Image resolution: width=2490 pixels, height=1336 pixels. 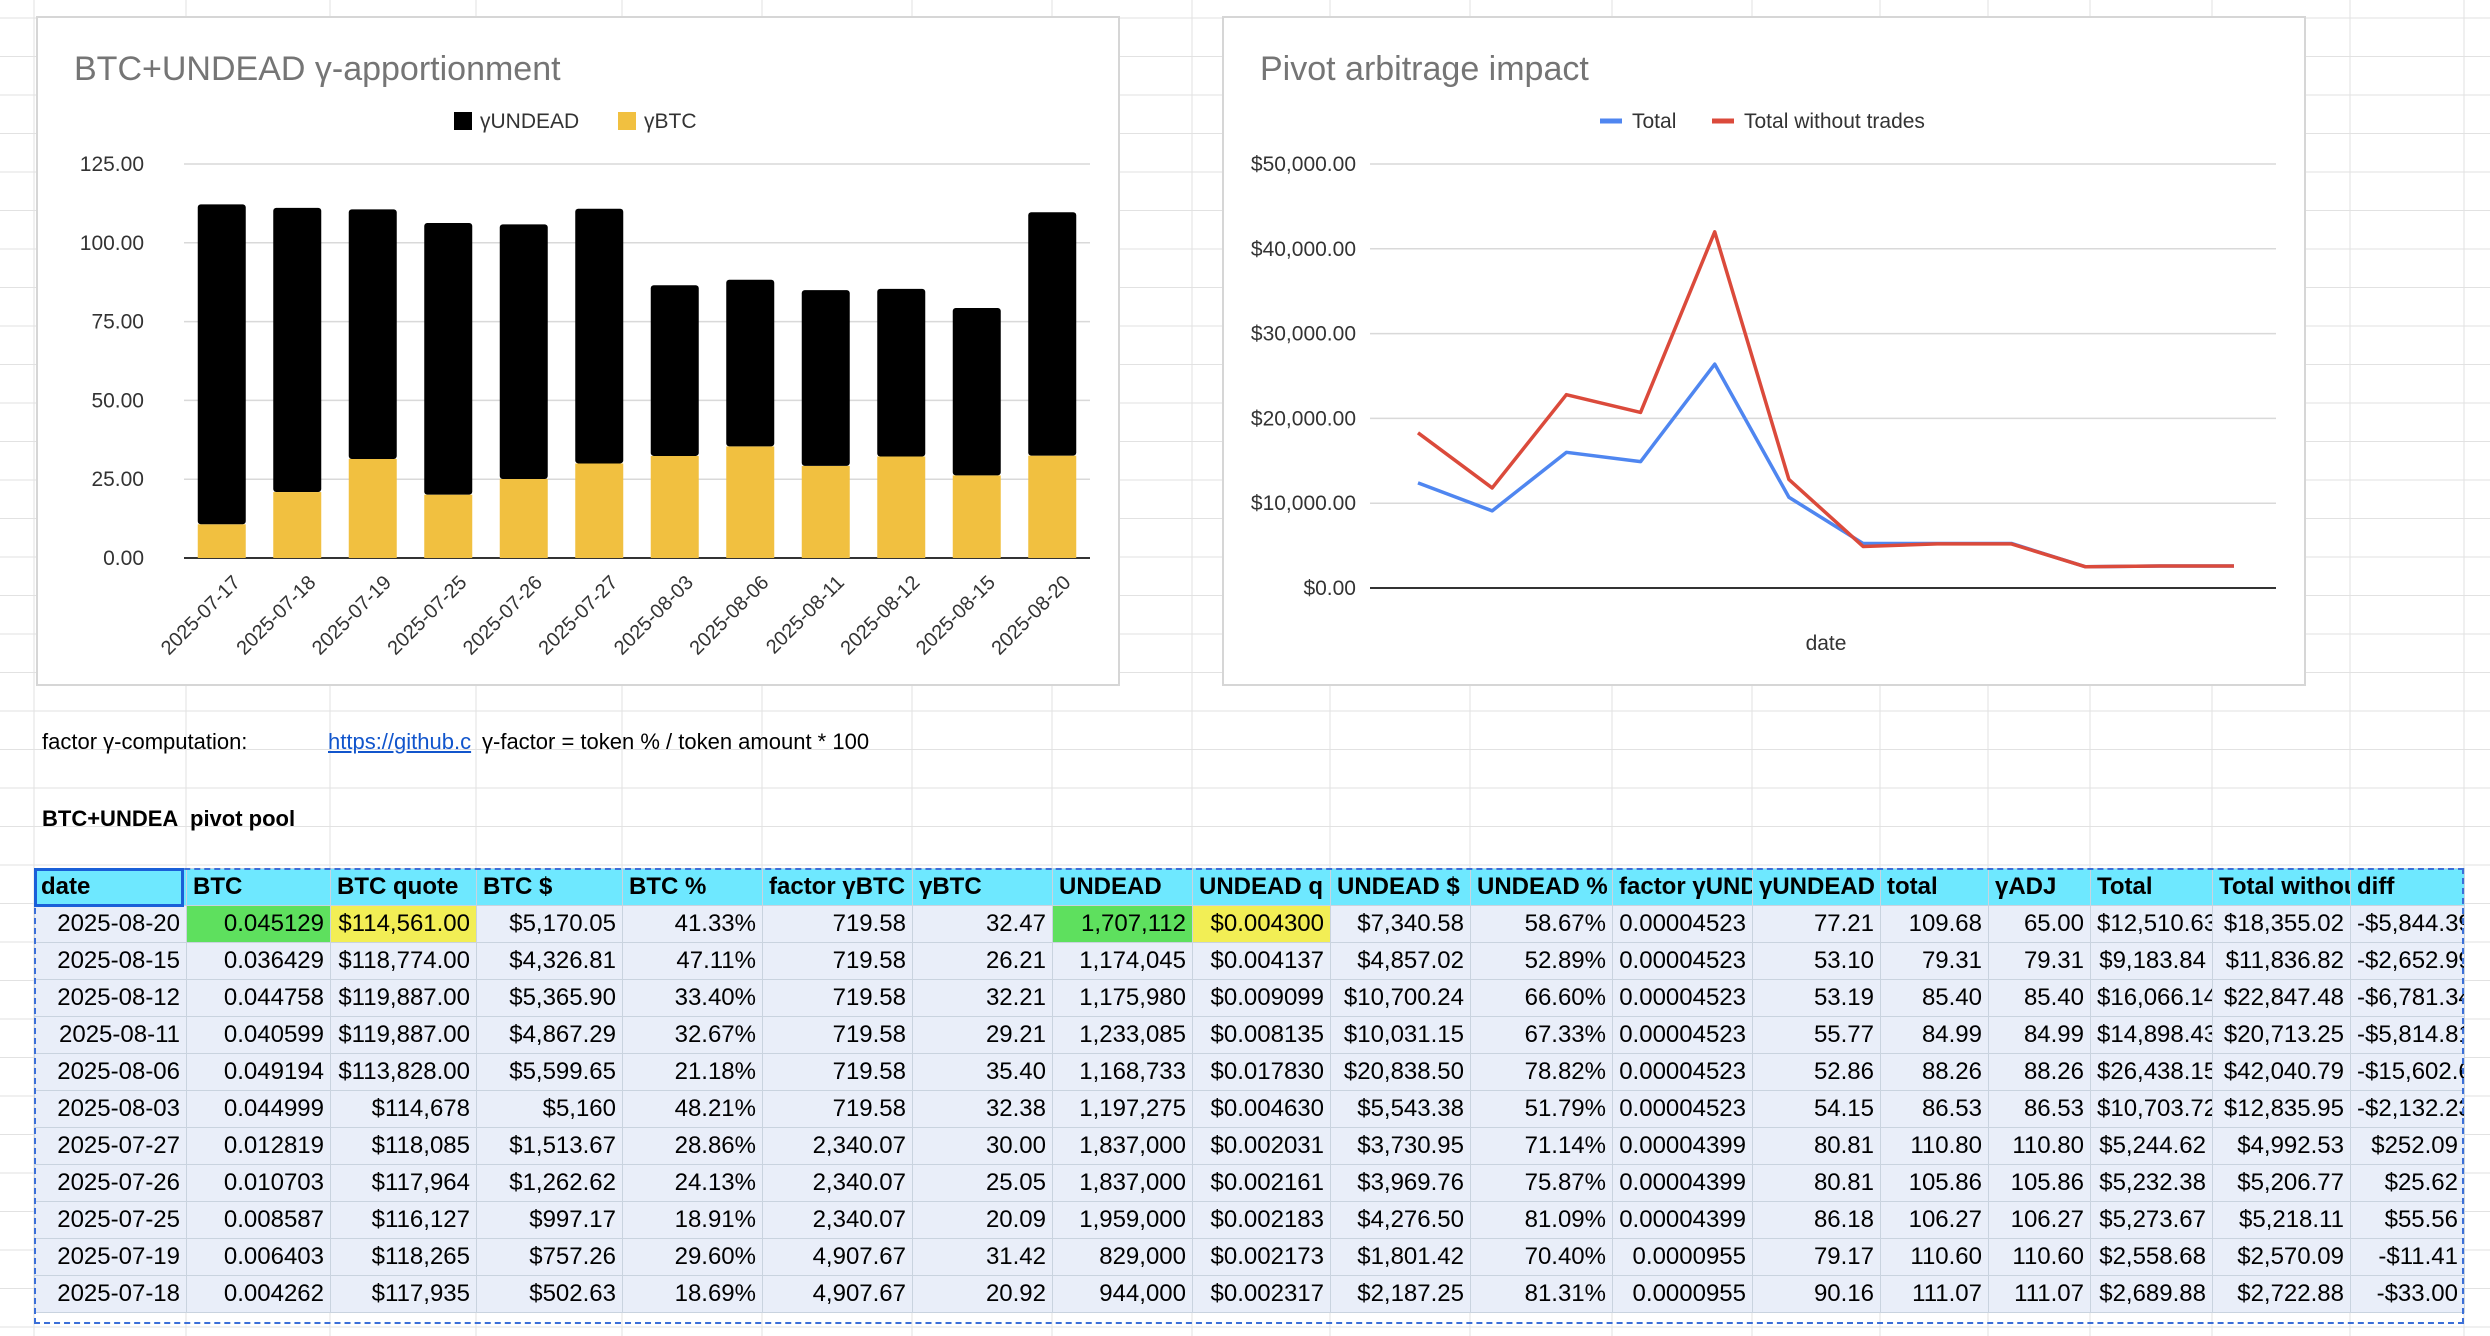 What do you see at coordinates (982, 961) in the screenshot?
I see `table-cell: 26.21` at bounding box center [982, 961].